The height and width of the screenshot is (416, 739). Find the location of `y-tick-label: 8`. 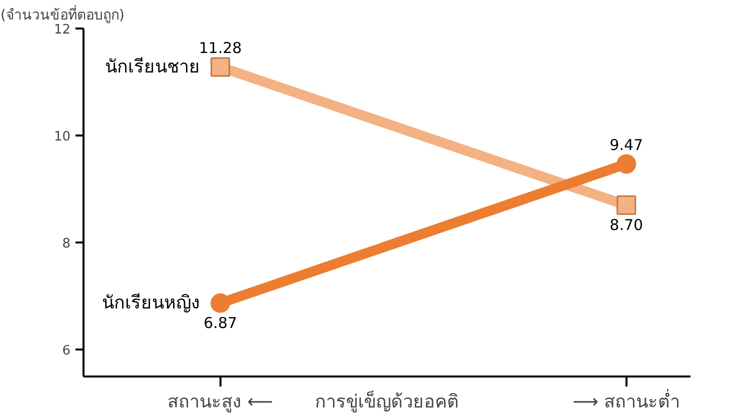

y-tick-label: 8 is located at coordinates (66, 244).